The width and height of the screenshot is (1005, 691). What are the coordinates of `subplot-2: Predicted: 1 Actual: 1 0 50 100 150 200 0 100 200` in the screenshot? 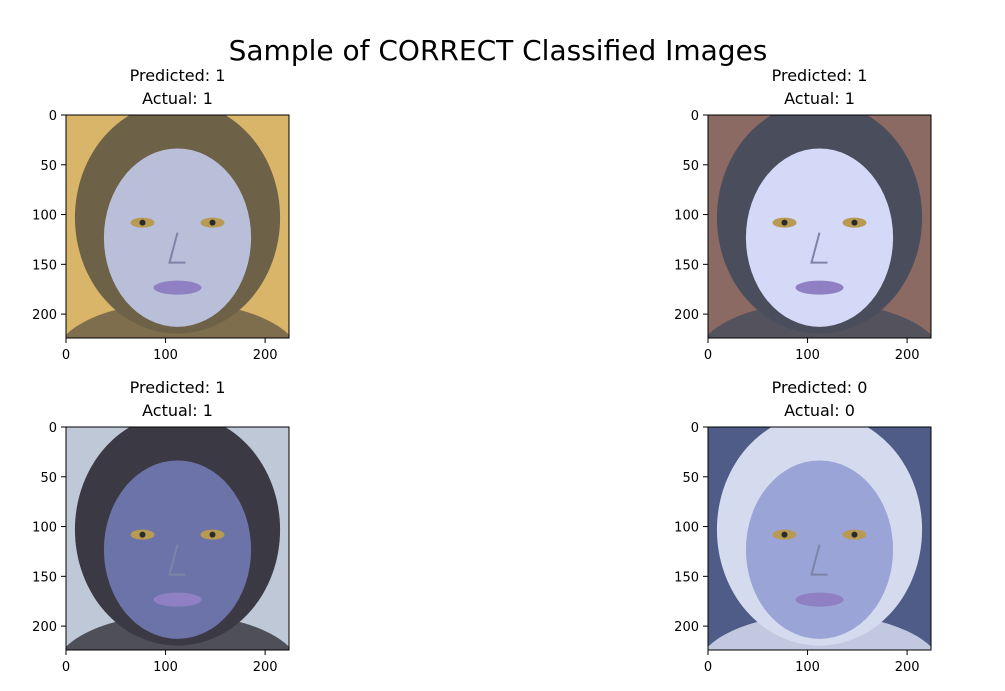 It's located at (803, 214).